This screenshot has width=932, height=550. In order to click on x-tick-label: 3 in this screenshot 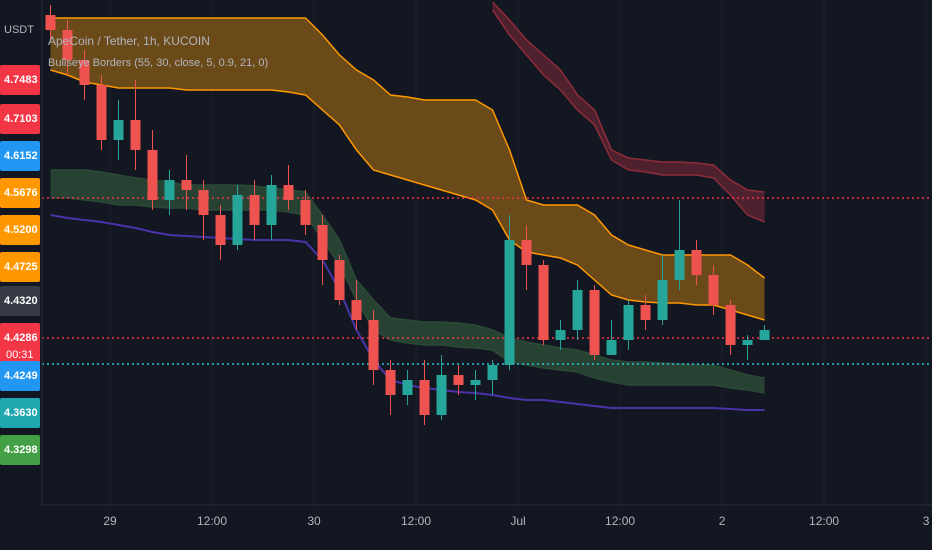, I will do `click(926, 521)`.